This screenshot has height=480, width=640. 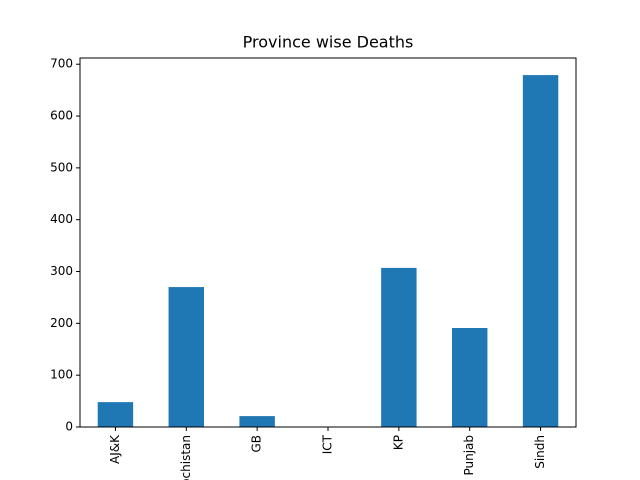 I want to click on y-tick-label: 300, so click(x=61, y=271).